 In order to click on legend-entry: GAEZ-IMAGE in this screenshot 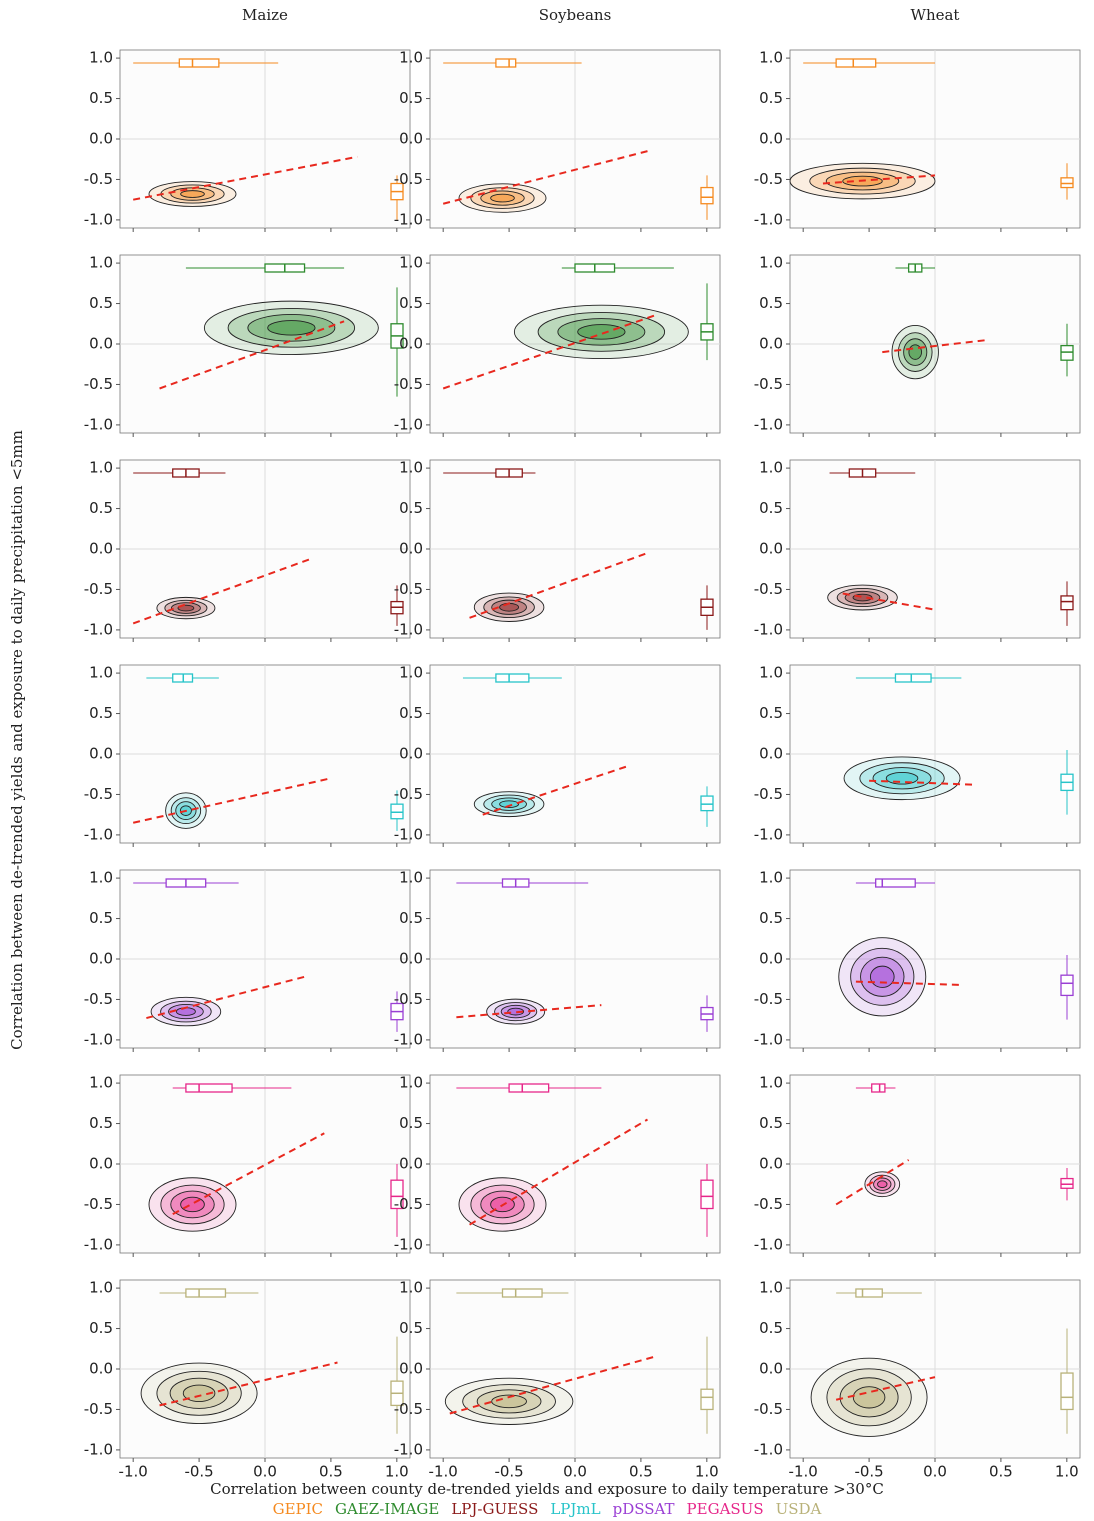, I will do `click(387, 1509)`.